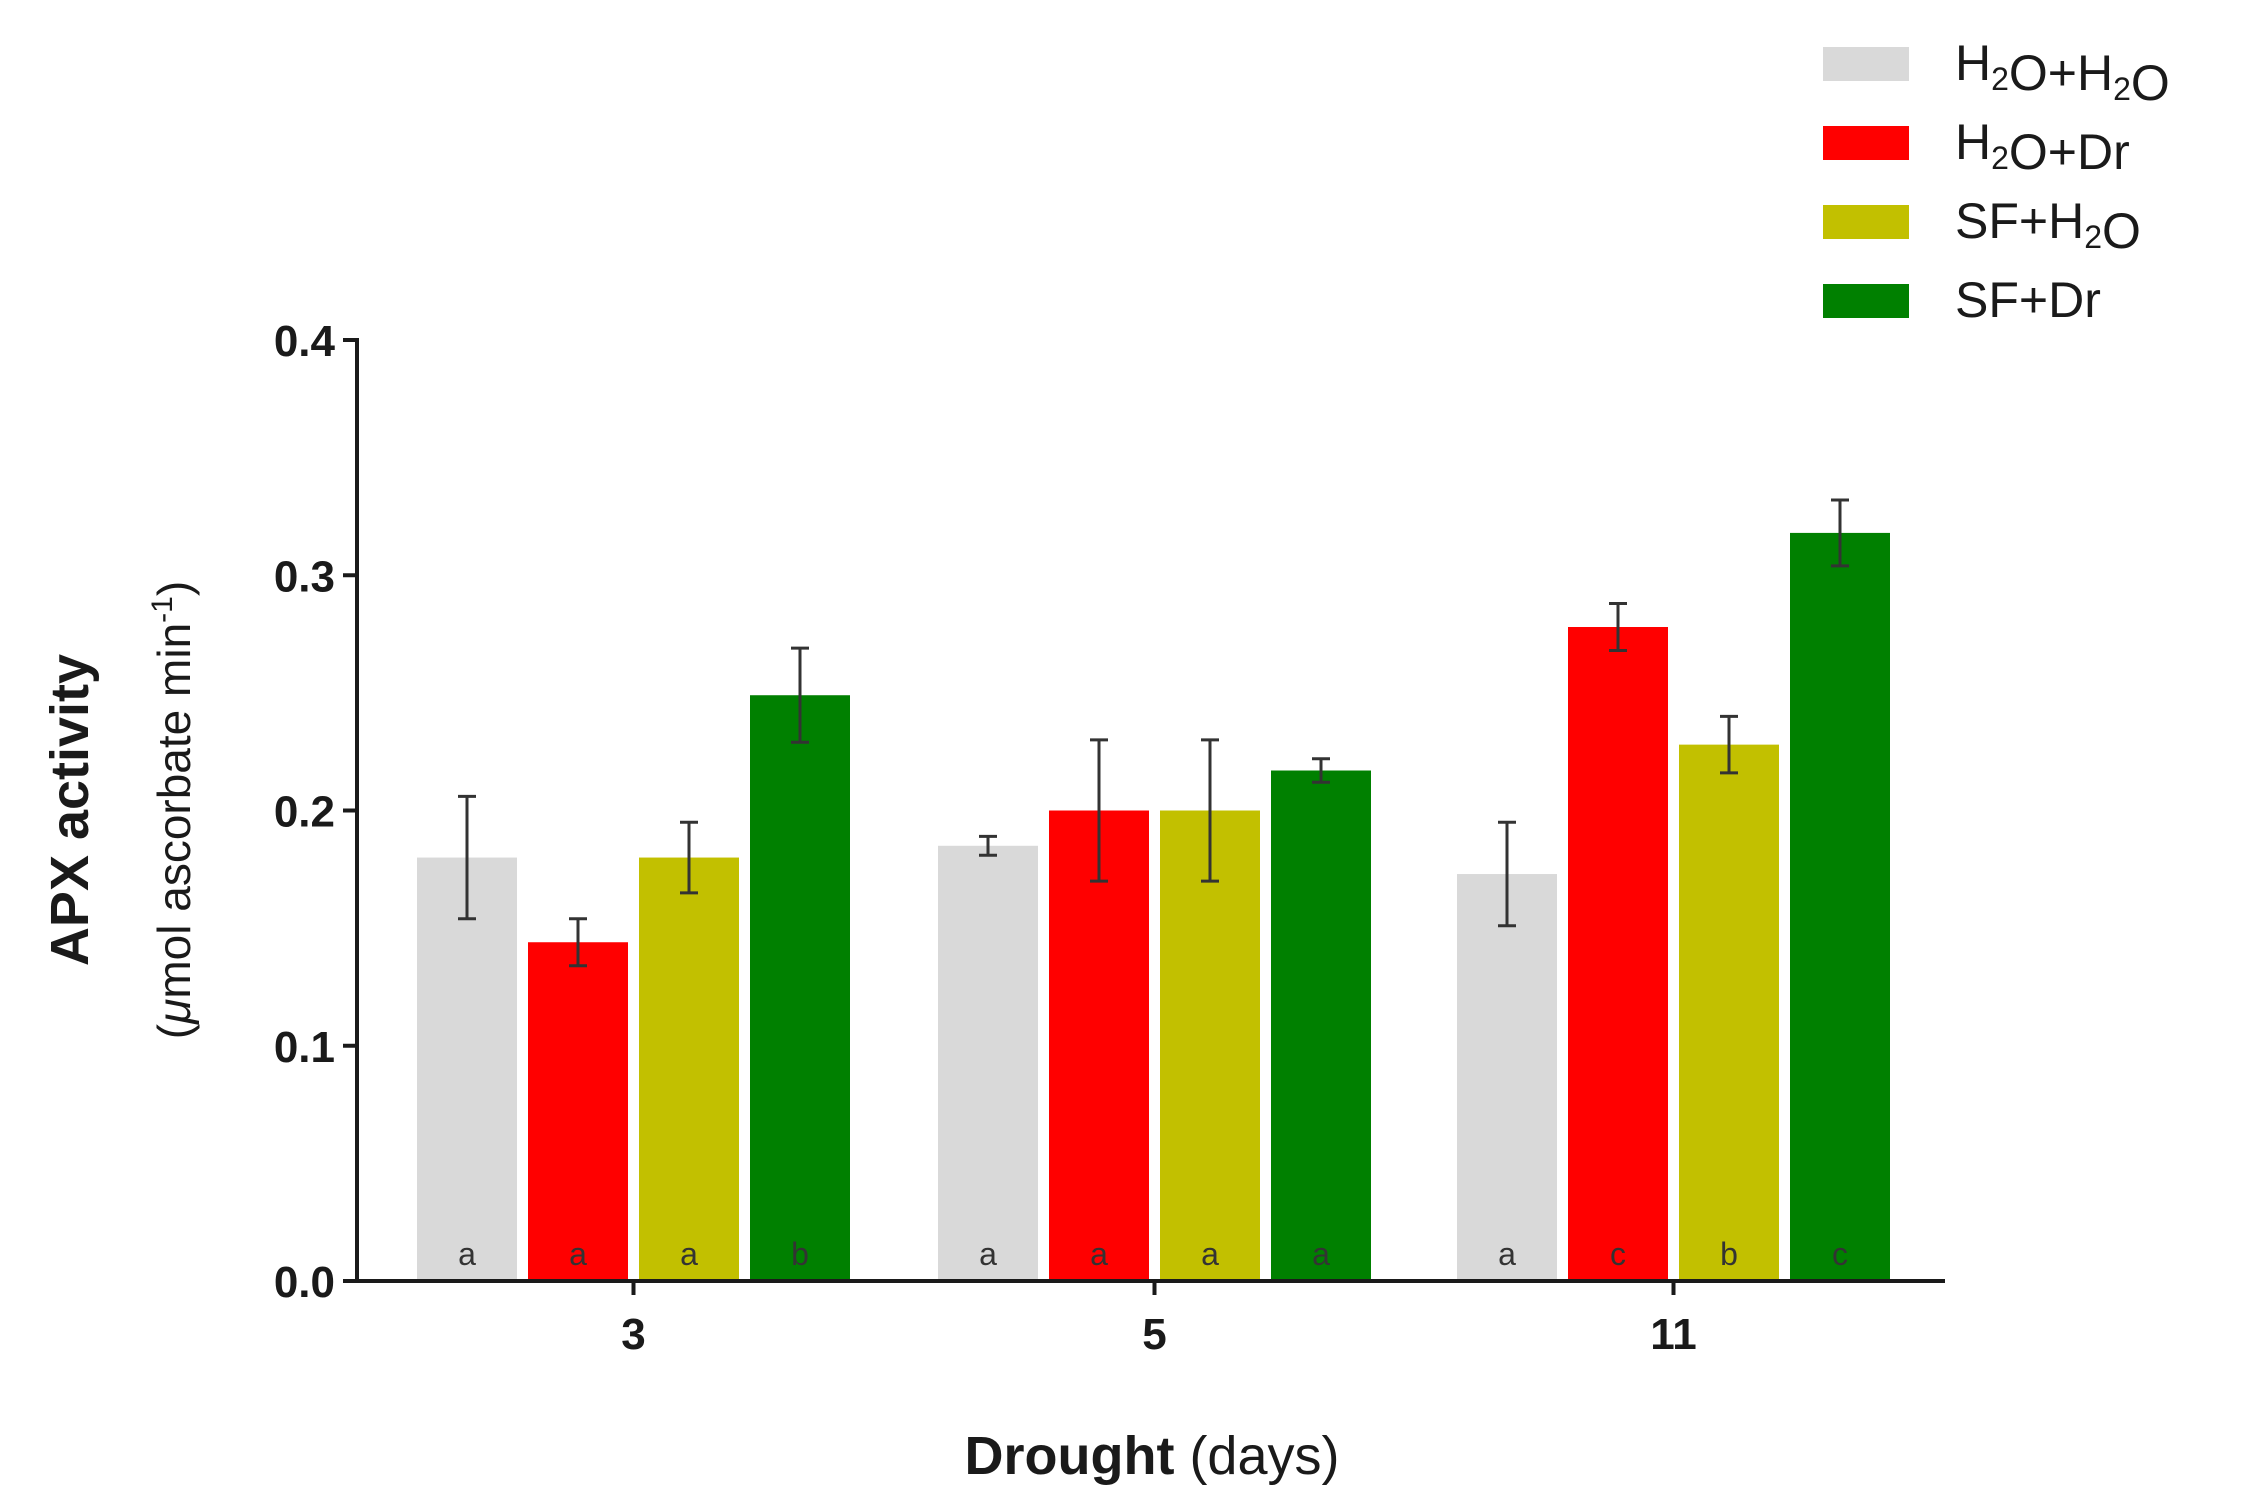 The image size is (2243, 1511). I want to click on sig-letter-2-2: b, so click(1729, 1254).